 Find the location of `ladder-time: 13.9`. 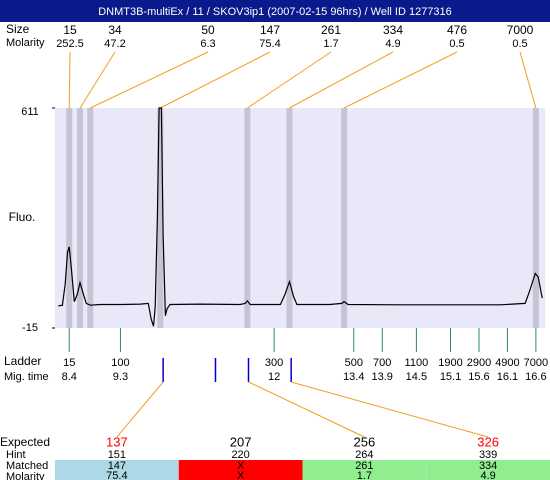

ladder-time: 13.9 is located at coordinates (382, 377).